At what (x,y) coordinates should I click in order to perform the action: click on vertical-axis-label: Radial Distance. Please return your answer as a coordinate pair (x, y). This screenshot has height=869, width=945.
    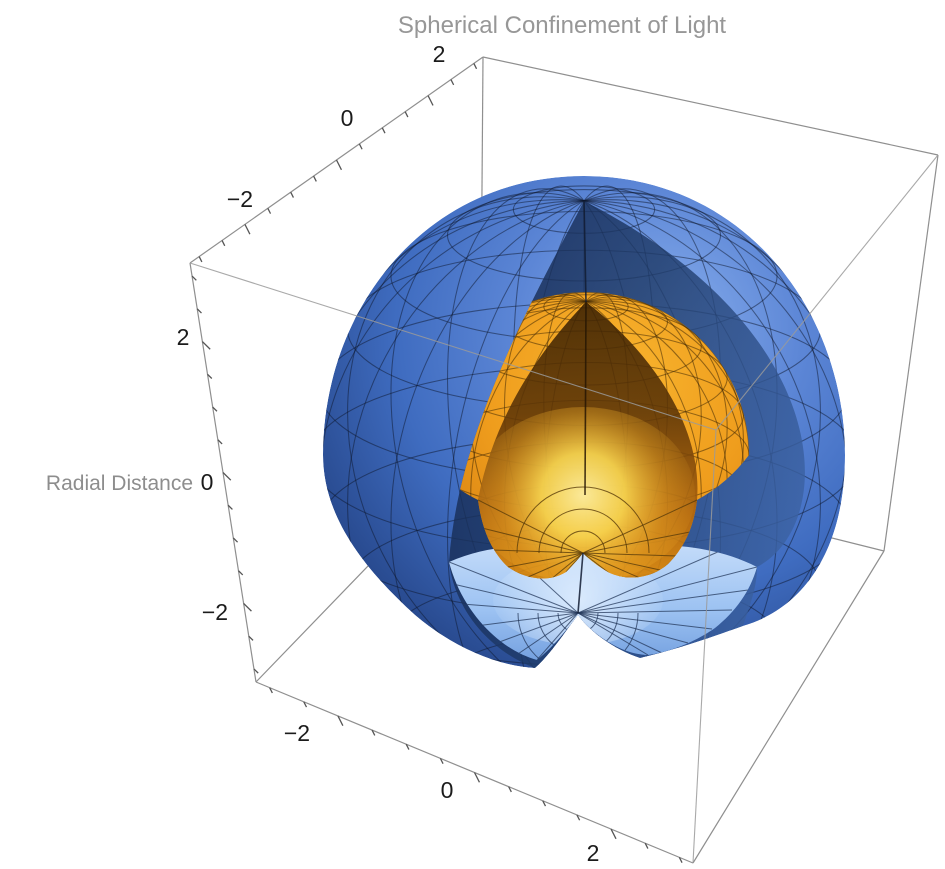
    Looking at the image, I should click on (119, 483).